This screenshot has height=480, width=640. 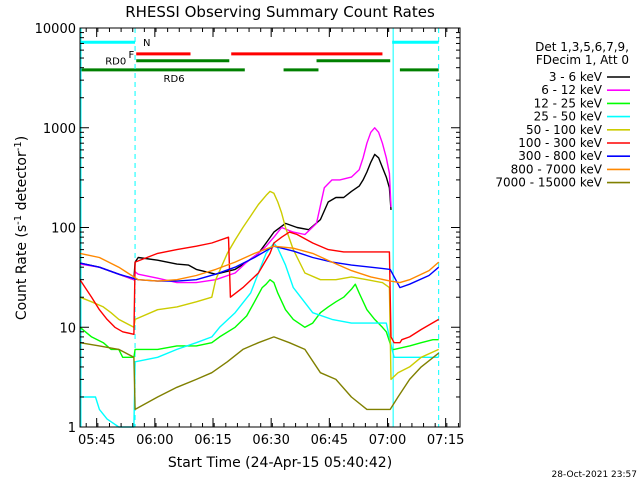 I want to click on legend-label: 12 - 25 keV, so click(x=568, y=103).